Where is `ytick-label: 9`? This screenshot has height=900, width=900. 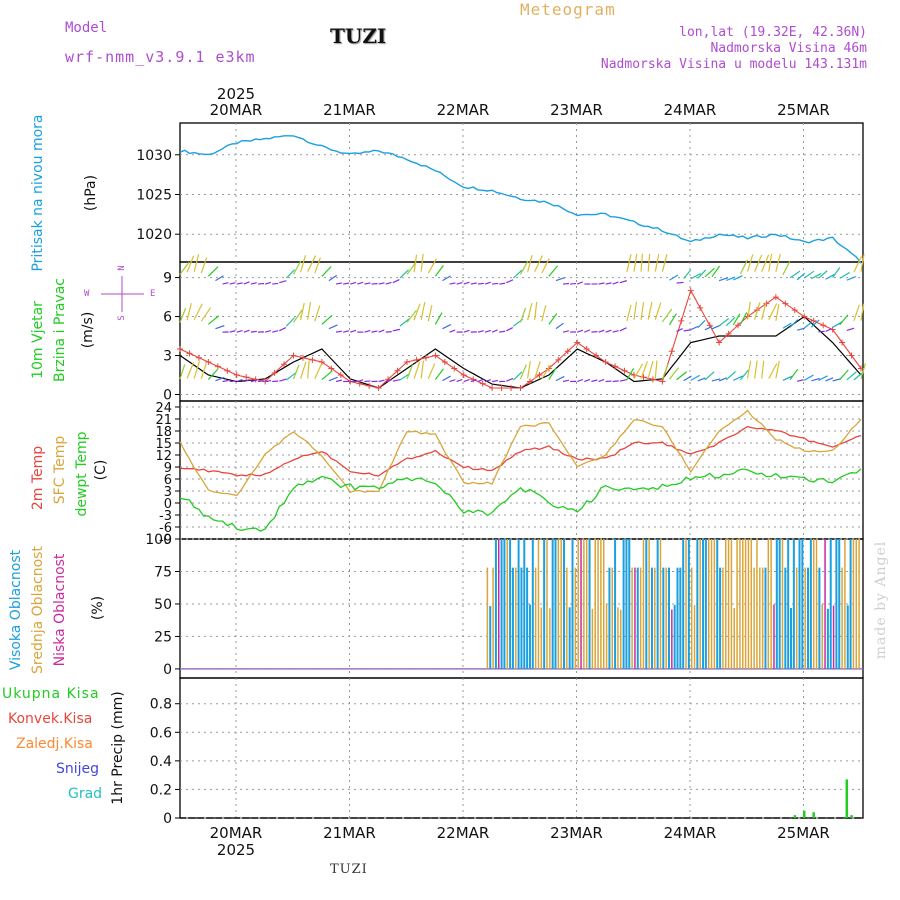 ytick-label: 9 is located at coordinates (168, 468).